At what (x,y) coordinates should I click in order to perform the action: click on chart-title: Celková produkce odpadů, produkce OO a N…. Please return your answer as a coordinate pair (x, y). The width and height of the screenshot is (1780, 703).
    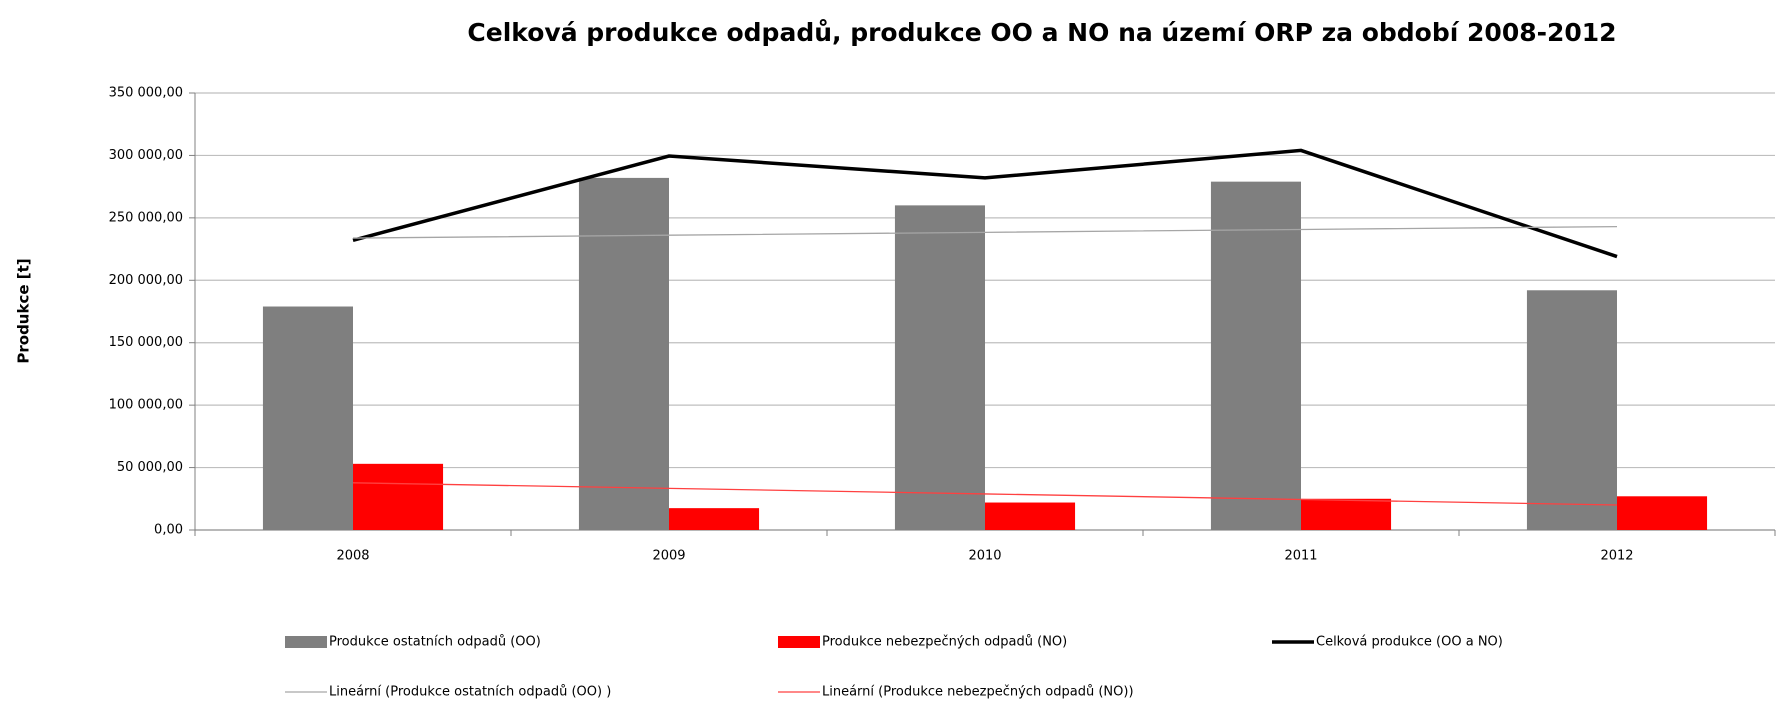
    Looking at the image, I should click on (1041, 32).